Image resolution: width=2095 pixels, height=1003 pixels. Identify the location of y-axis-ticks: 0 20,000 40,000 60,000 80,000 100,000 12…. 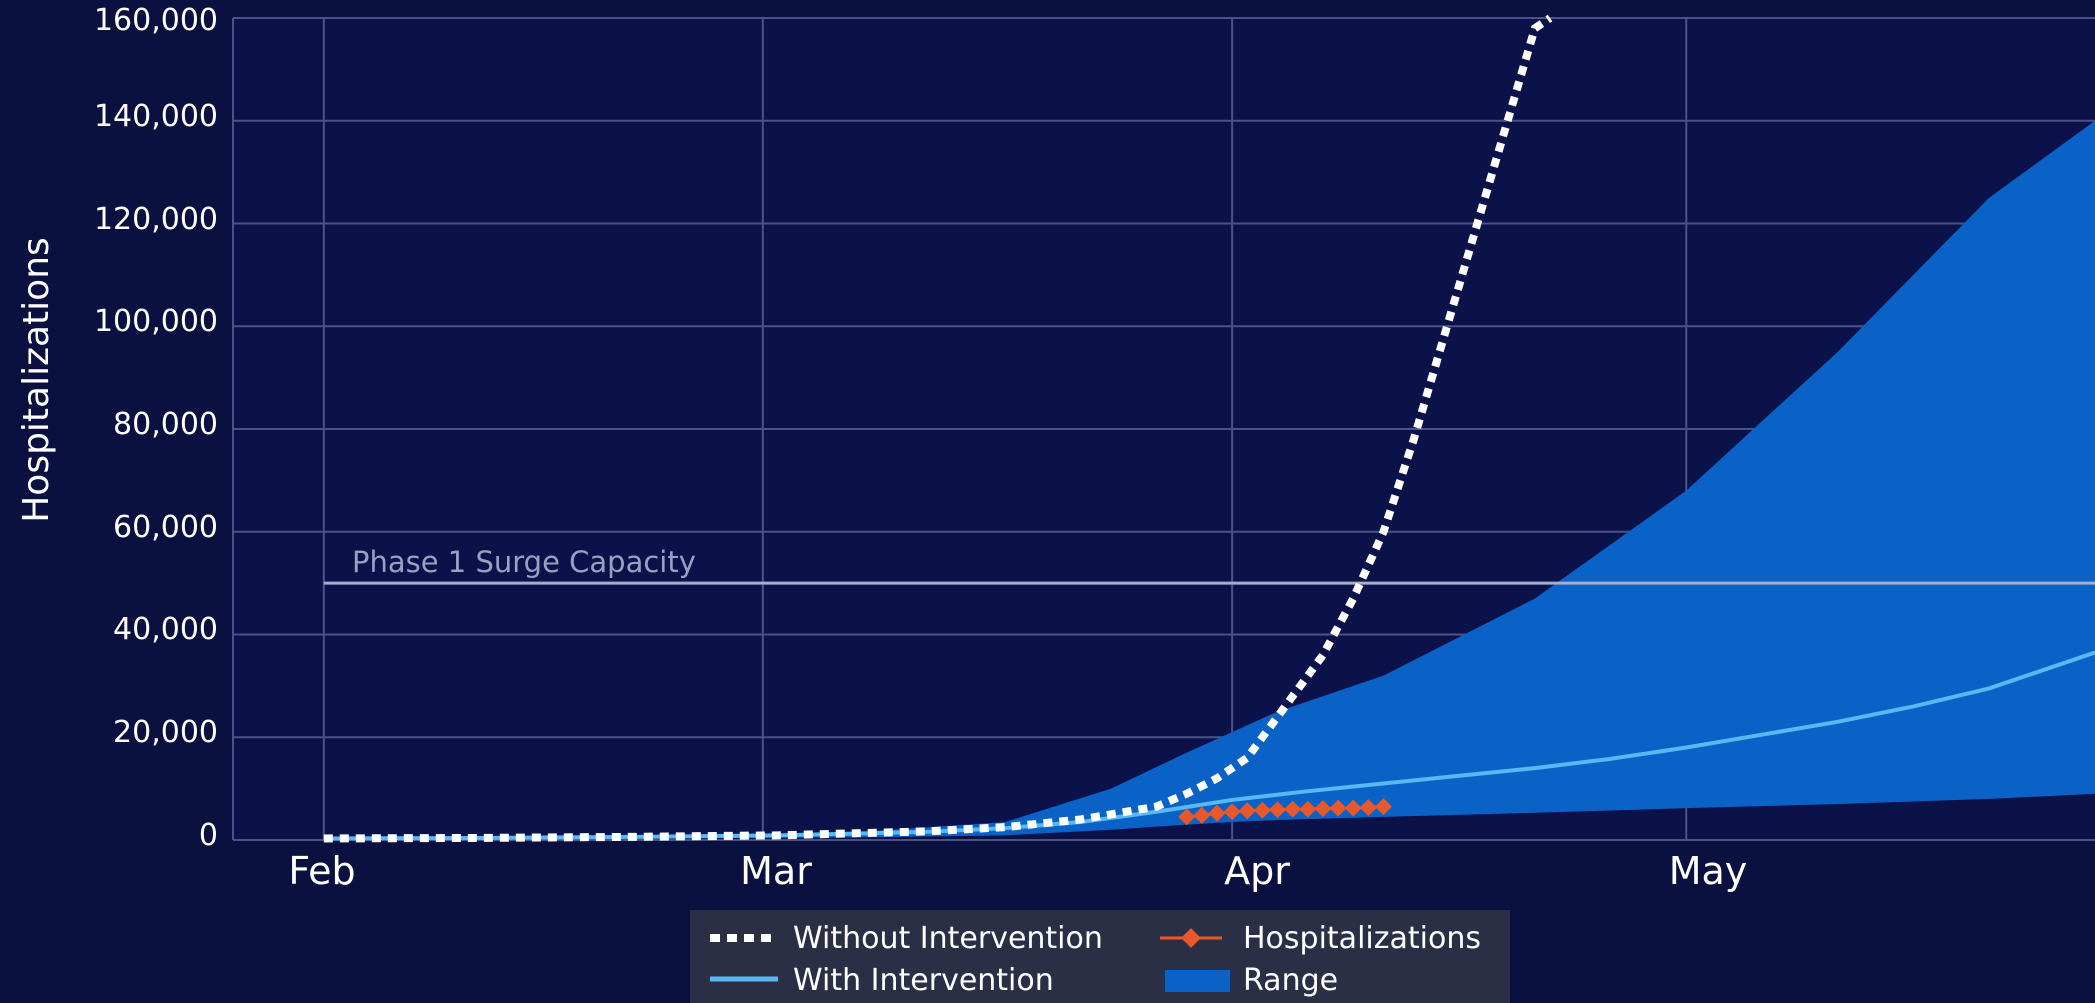
(156, 428).